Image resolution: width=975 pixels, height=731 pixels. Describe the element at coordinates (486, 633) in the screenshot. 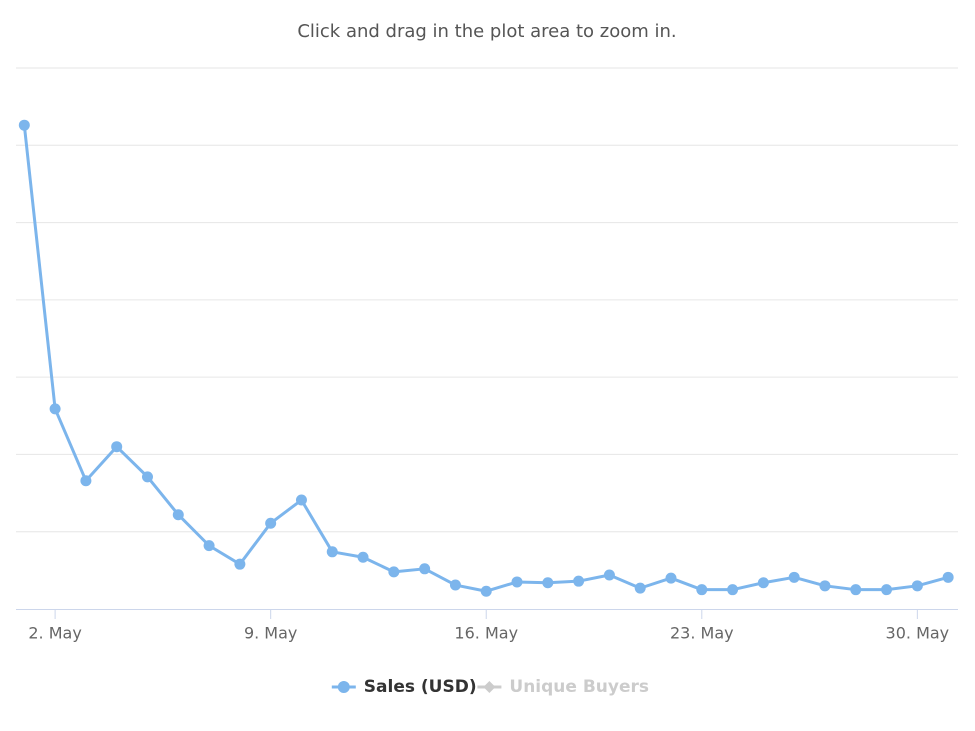

I see `x-tick-label: 16. May` at that location.